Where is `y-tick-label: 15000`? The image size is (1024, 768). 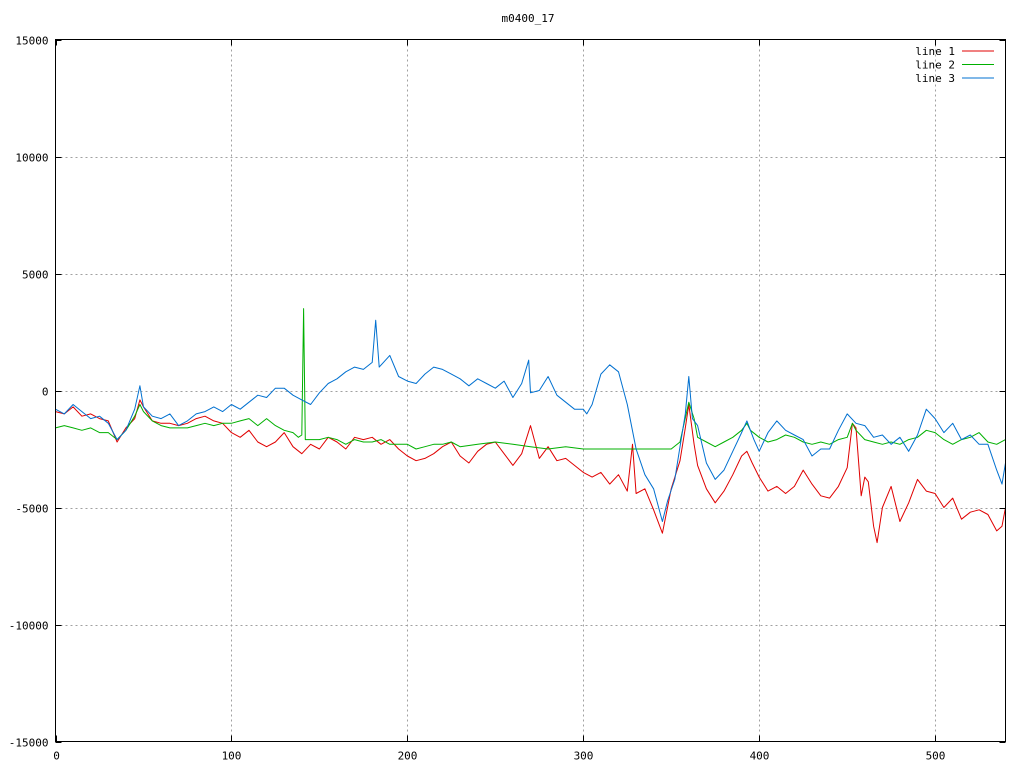
y-tick-label: 15000 is located at coordinates (31, 41).